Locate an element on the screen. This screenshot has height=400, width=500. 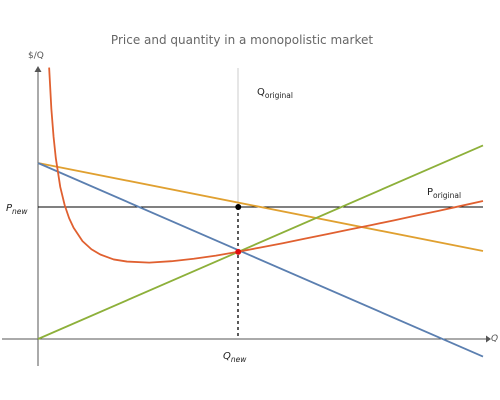
p-original-letter: P is located at coordinates (430, 192).